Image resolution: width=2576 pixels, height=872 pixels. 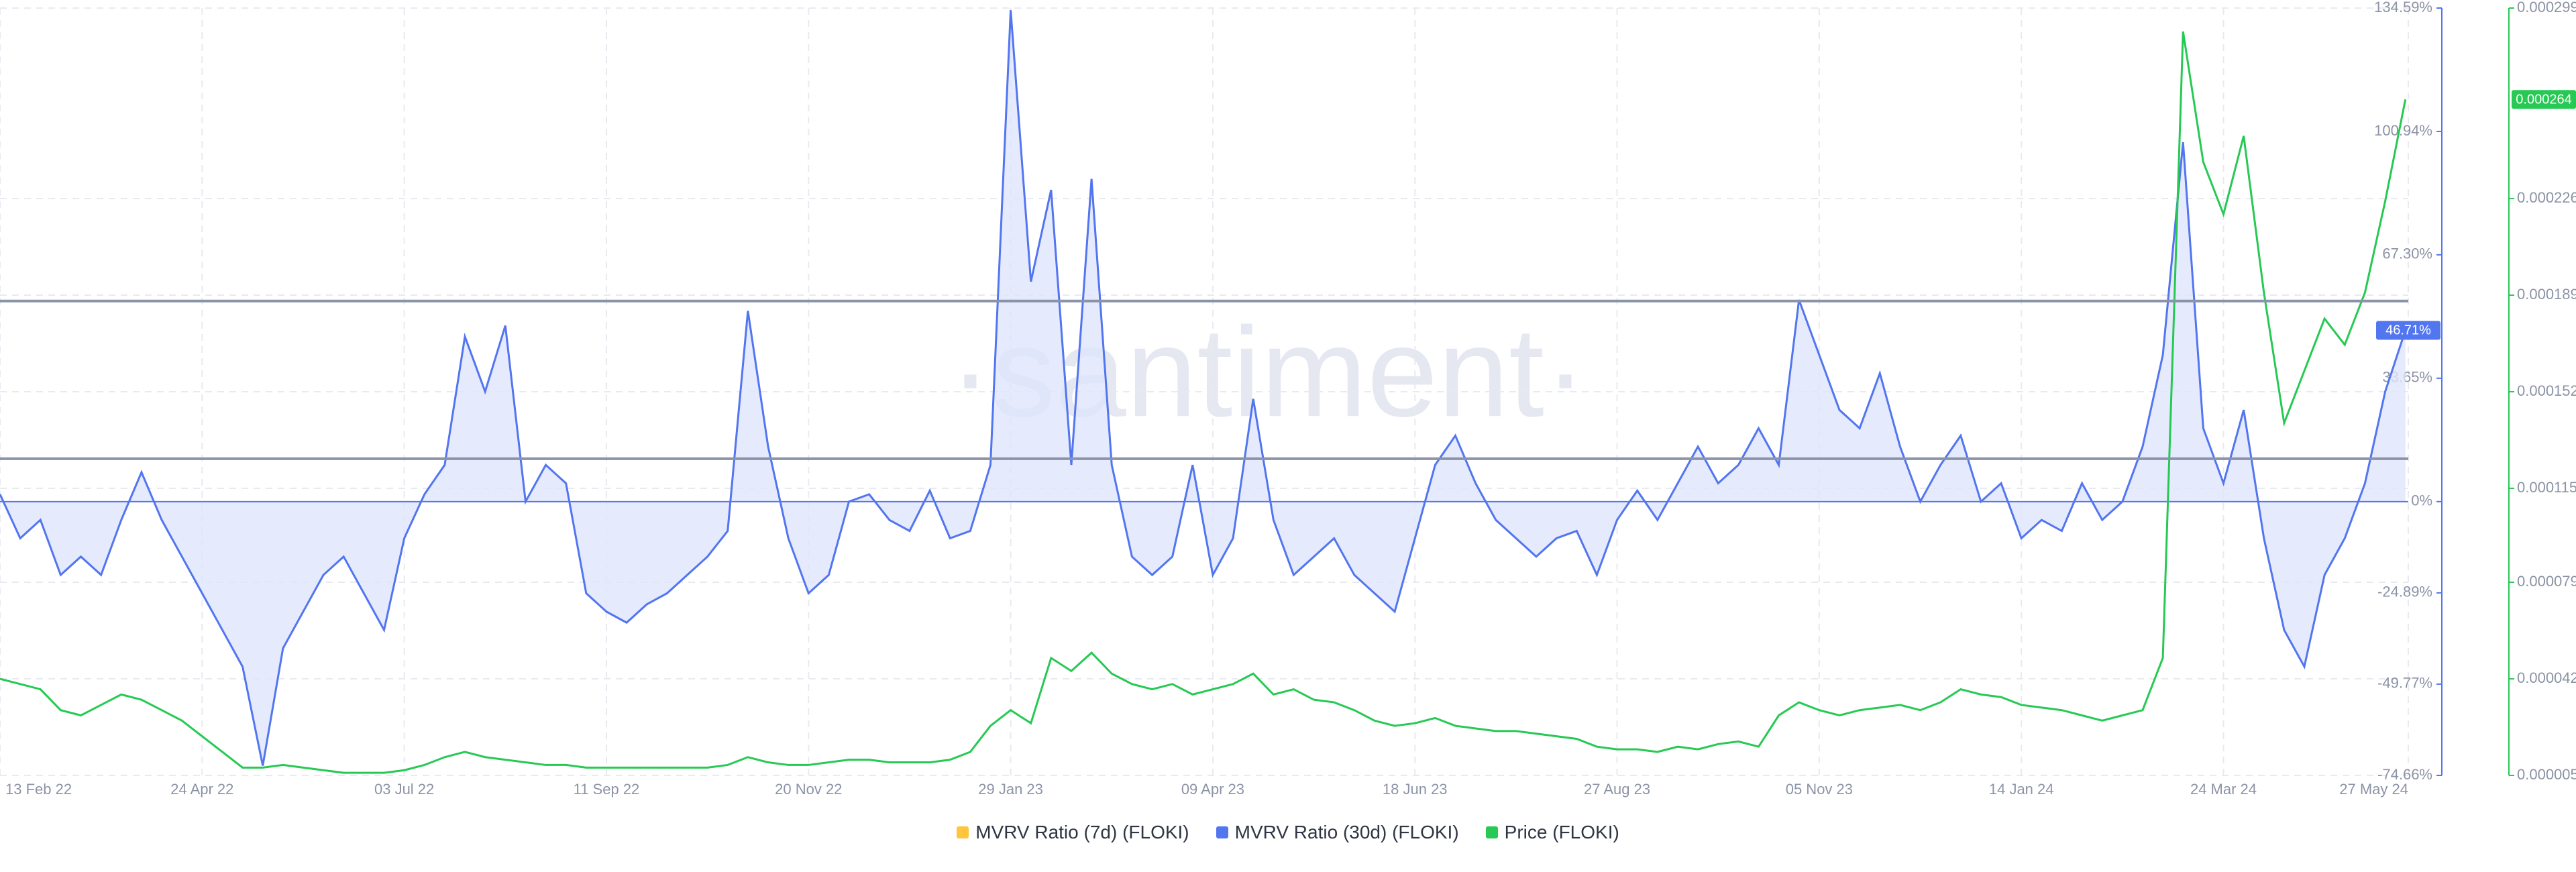 I want to click on x-tick-label: 03 Jul 22, so click(x=404, y=790).